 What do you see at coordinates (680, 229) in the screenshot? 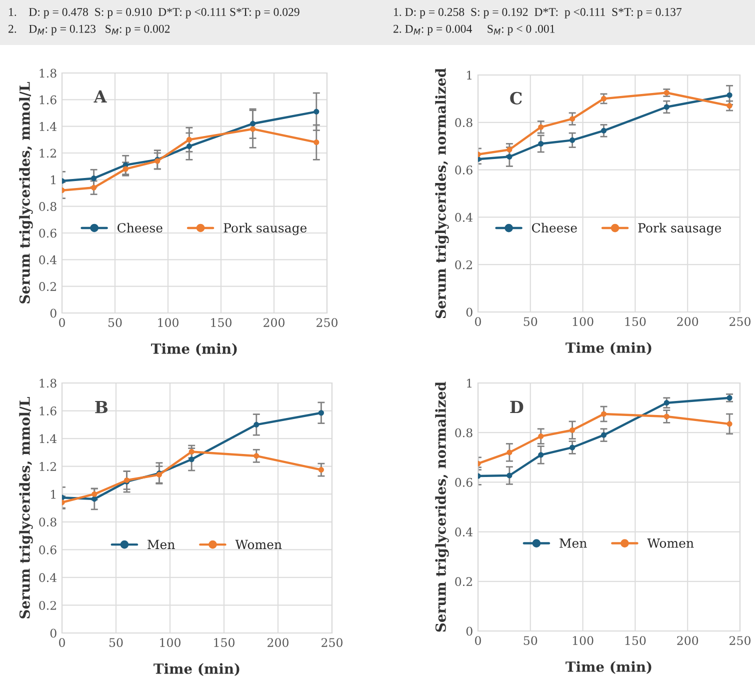
I see `legend-label: Pork sausage` at bounding box center [680, 229].